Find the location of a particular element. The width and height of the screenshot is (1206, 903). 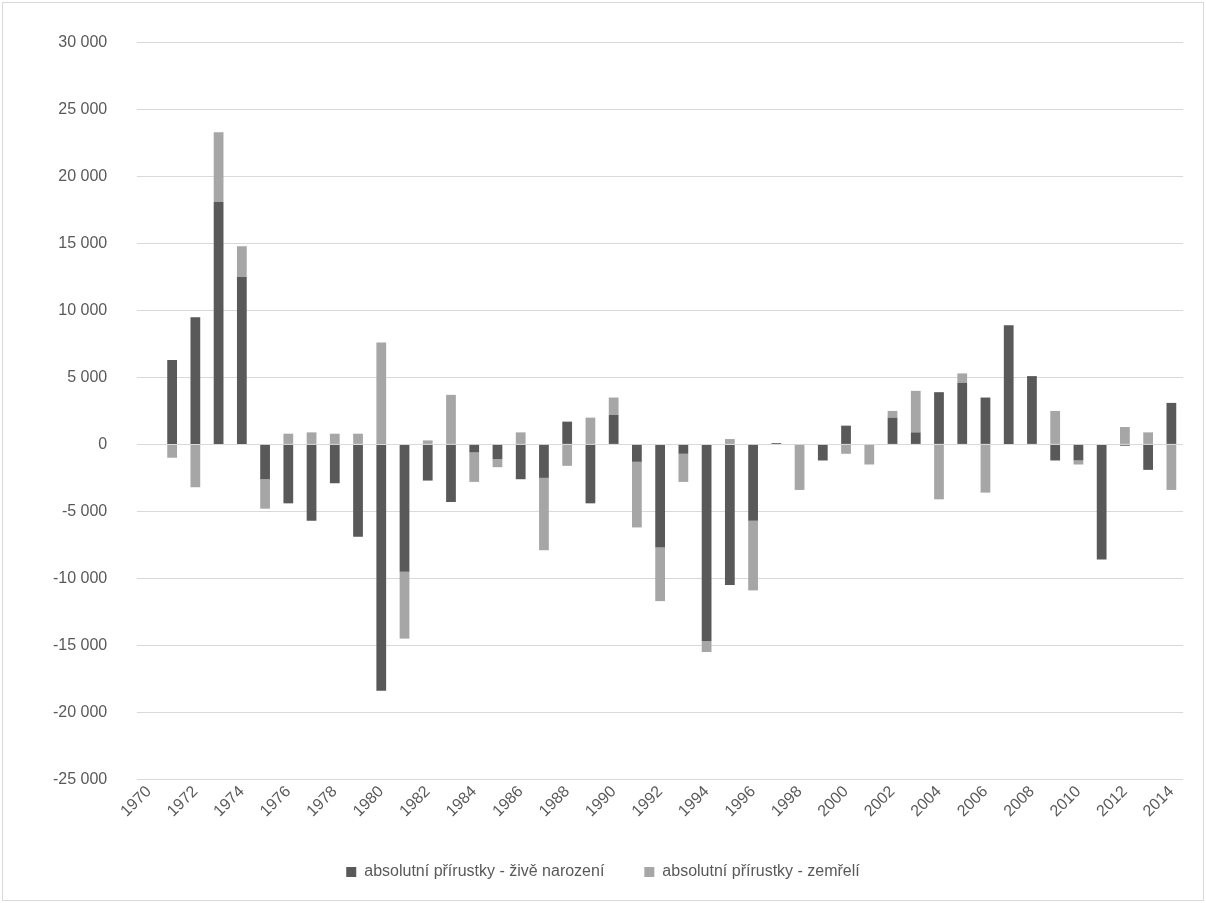

y-tick-label: -25 000 is located at coordinates (80, 778).